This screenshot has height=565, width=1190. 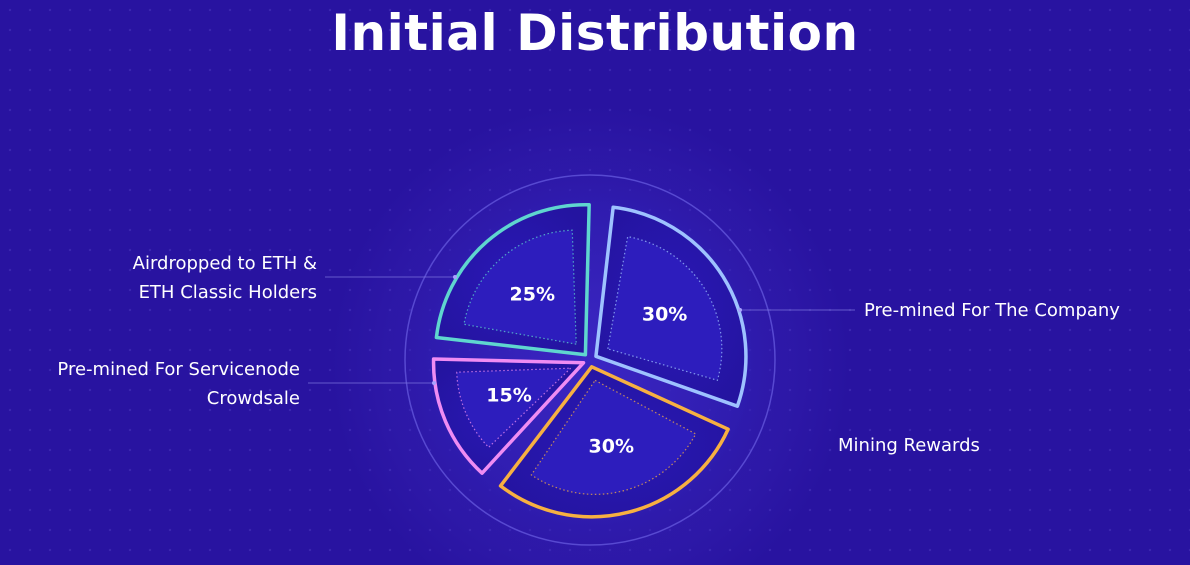 What do you see at coordinates (434, 383) in the screenshot?
I see `connector-servicenode-dot` at bounding box center [434, 383].